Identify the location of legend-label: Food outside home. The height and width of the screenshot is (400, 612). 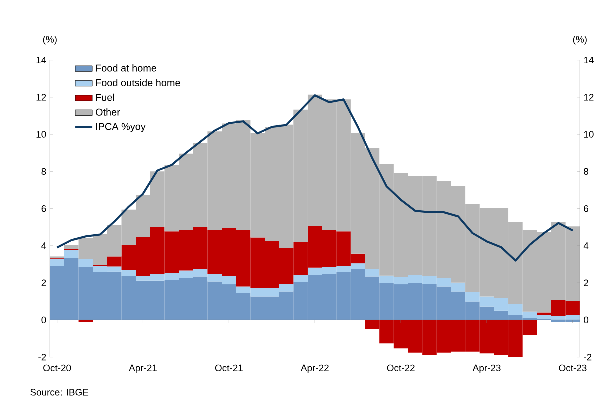
(138, 82).